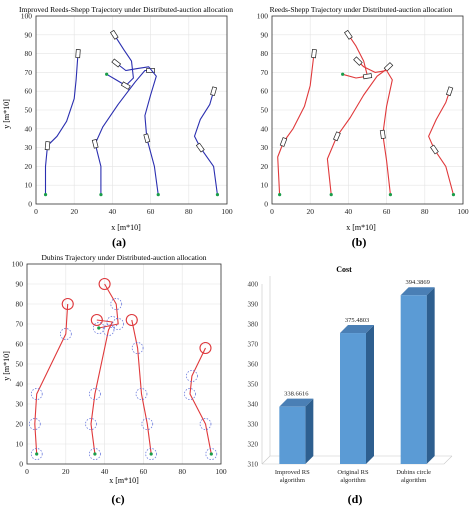  I want to click on category-label: Original RS algorithm, so click(353, 476).